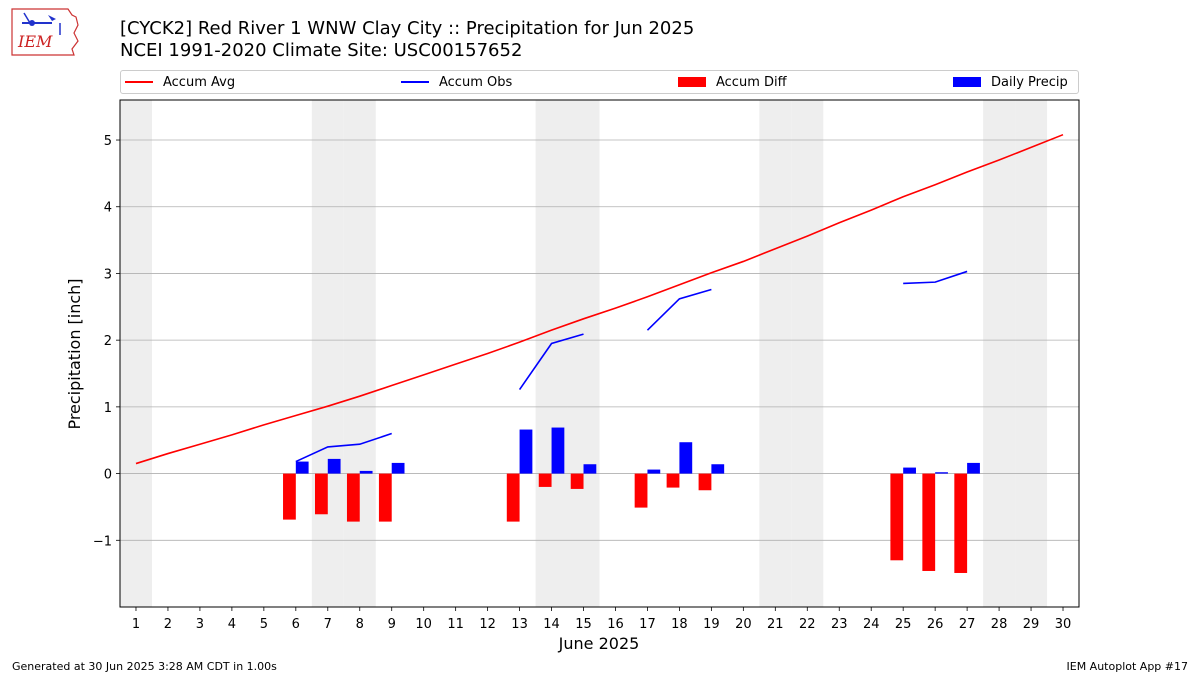 Image resolution: width=1200 pixels, height=675 pixels. What do you see at coordinates (935, 624) in the screenshot?
I see `x-tick-label: 26` at bounding box center [935, 624].